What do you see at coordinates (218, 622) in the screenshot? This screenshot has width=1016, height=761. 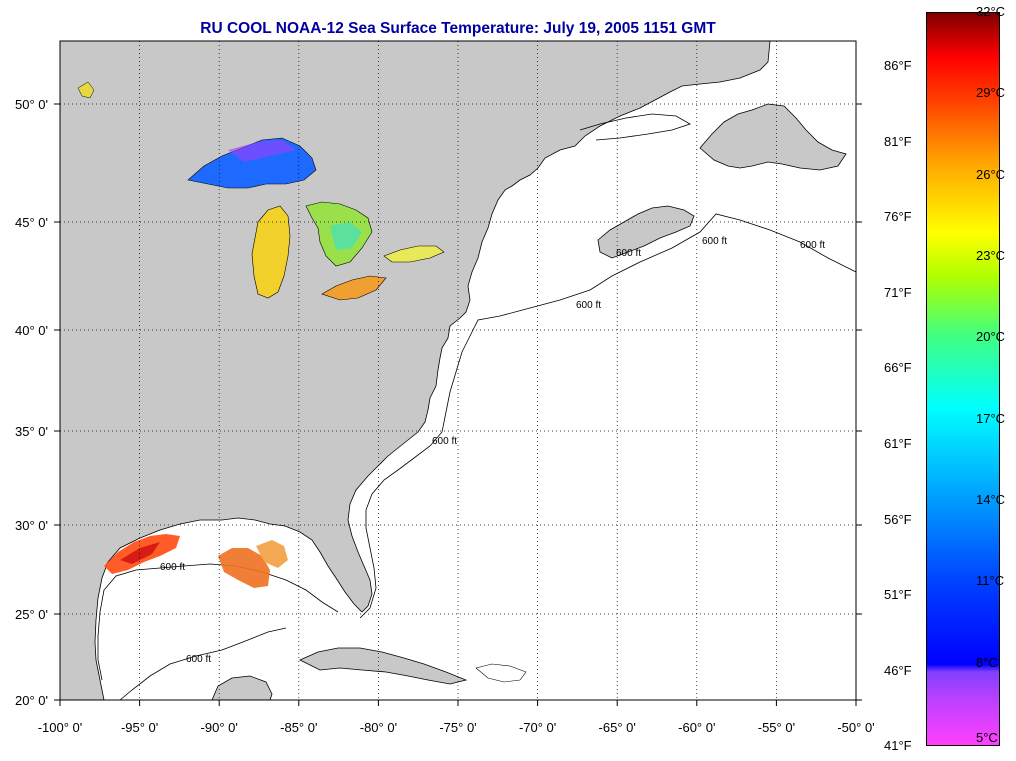 I see `shelf-contour-gulf` at bounding box center [218, 622].